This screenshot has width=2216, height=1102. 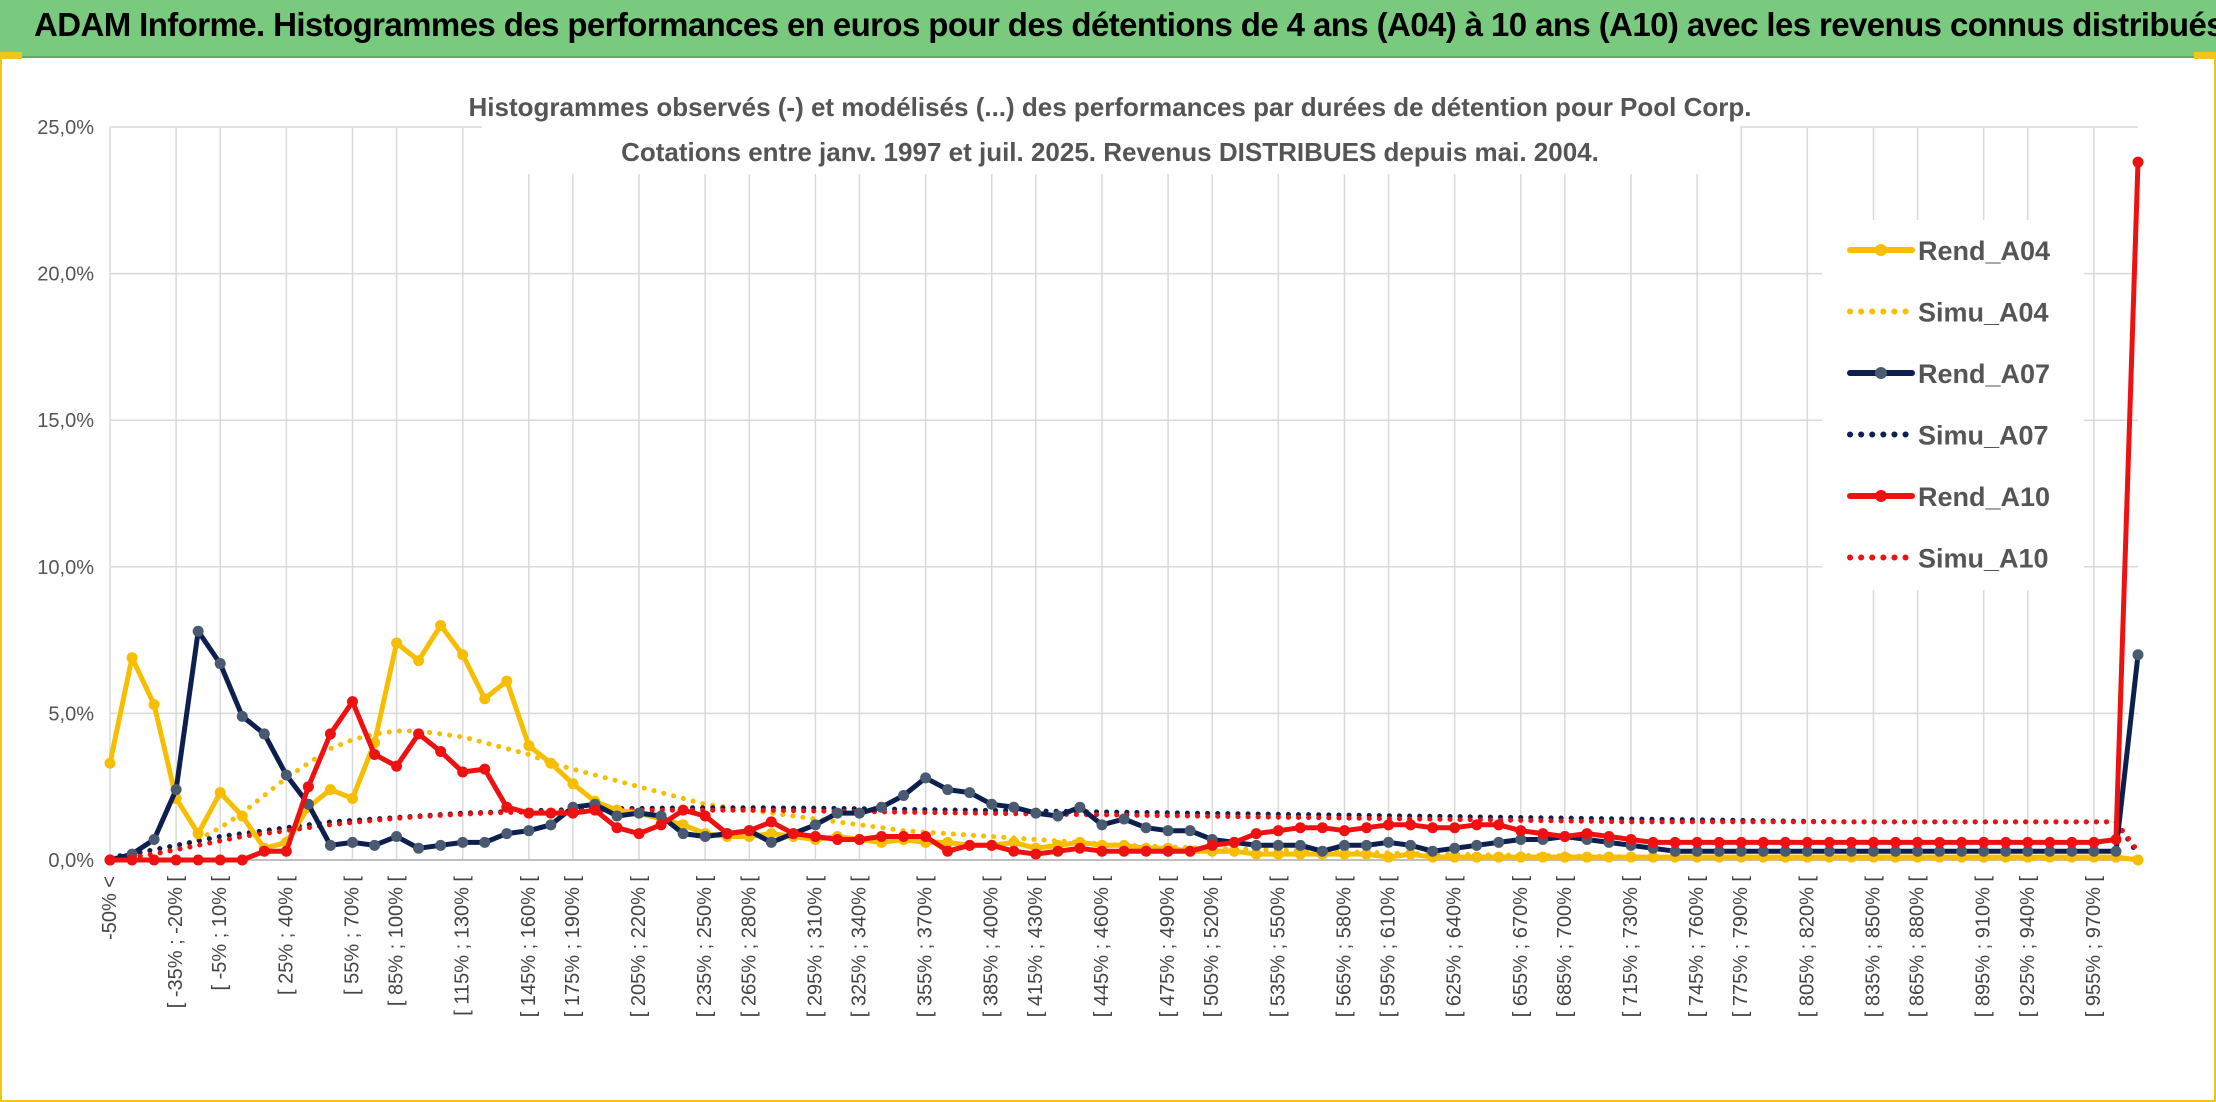 What do you see at coordinates (1983, 436) in the screenshot?
I see `legend-label: Simu_A07` at bounding box center [1983, 436].